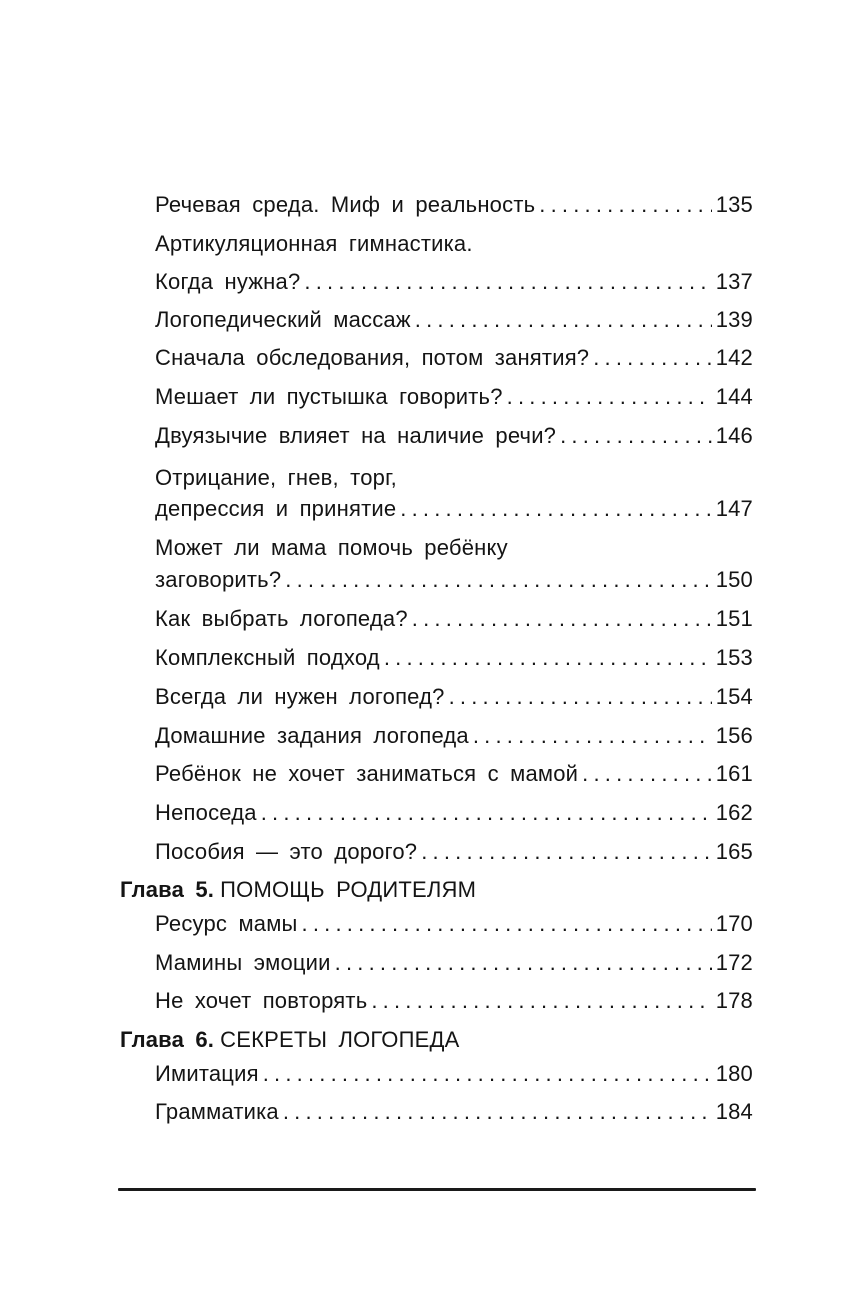 The width and height of the screenshot is (844, 1311). I want to click on toc-entry: Имитация 180, so click(454, 1074).